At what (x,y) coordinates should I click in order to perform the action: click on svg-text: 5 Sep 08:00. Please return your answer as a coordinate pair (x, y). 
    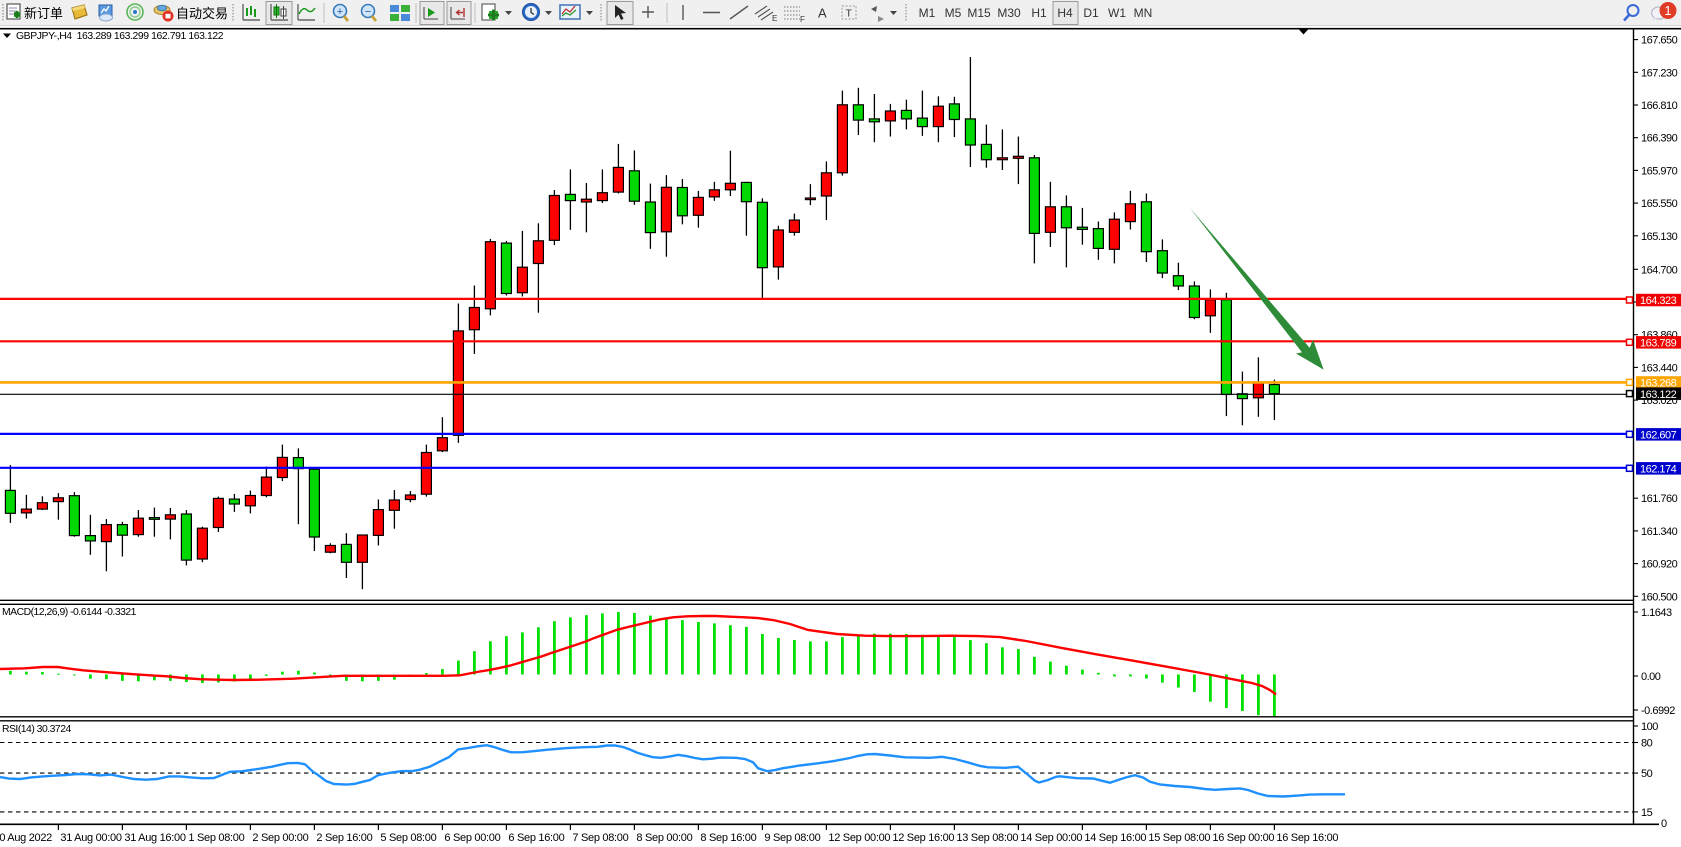
    Looking at the image, I should click on (408, 838).